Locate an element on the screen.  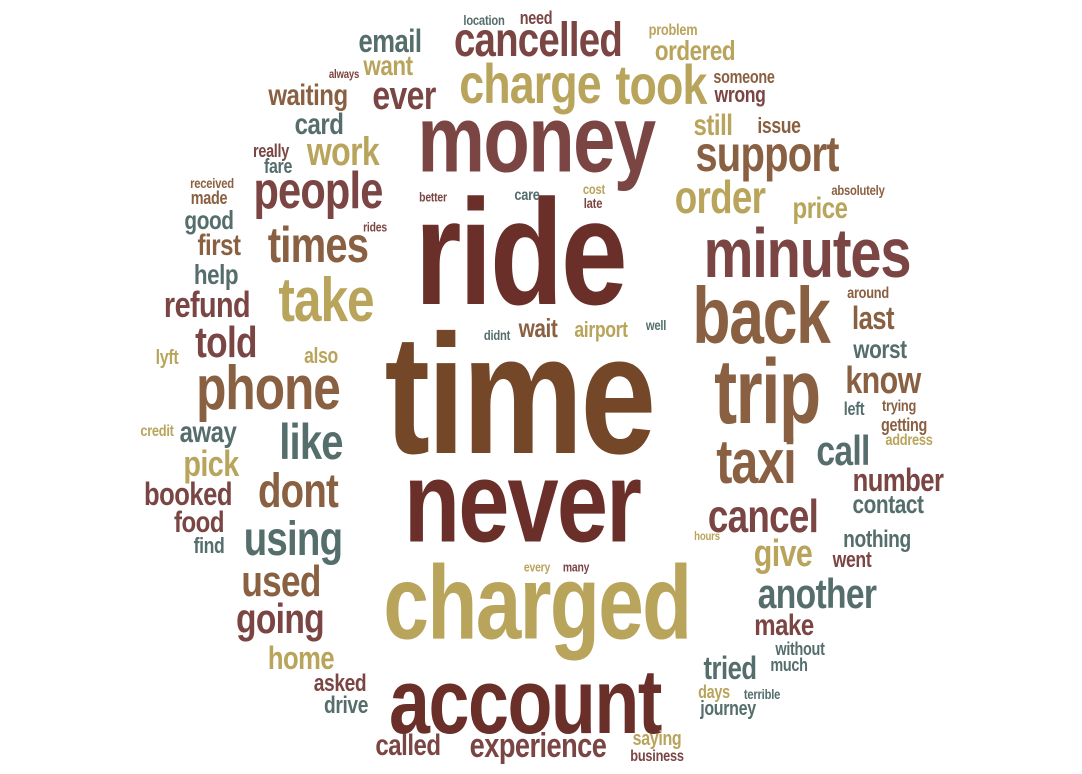
word-pick: pick is located at coordinates (211, 463).